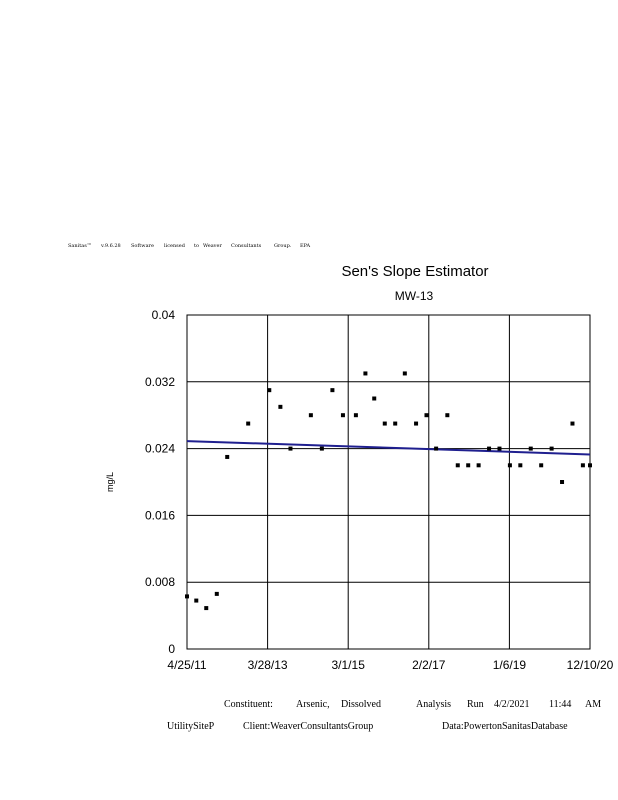 The height and width of the screenshot is (800, 618). I want to click on footer-constituent-value-2: Dissolved, so click(361, 704).